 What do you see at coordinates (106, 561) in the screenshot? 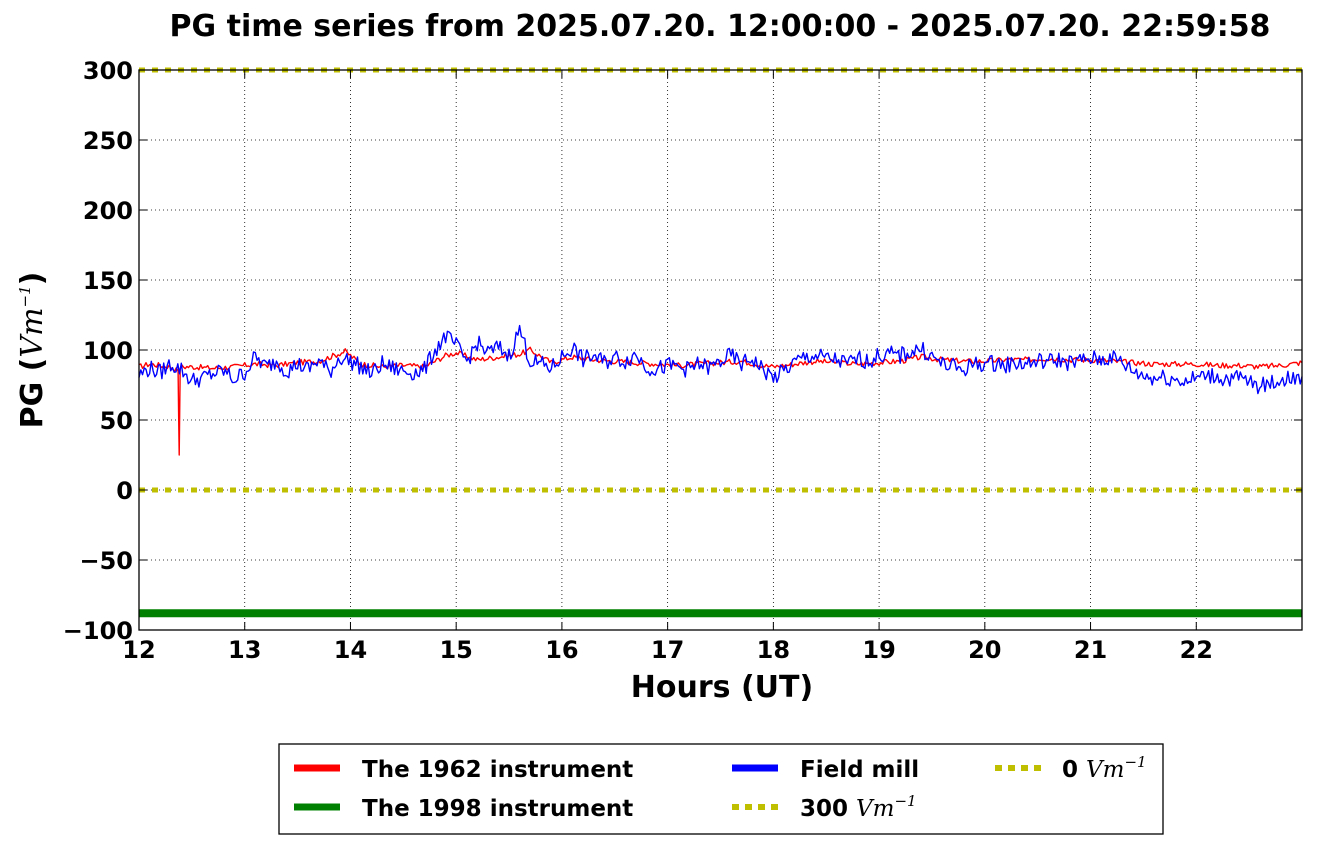
I see `y-tick-label: −50` at bounding box center [106, 561].